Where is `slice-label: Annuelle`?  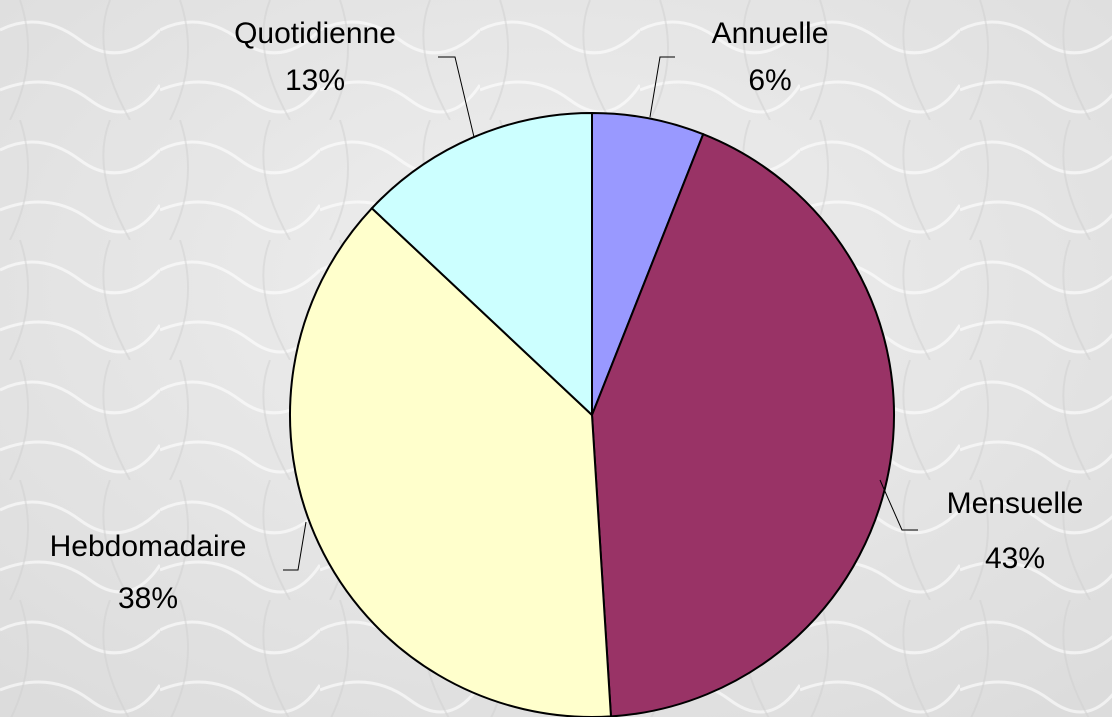
slice-label: Annuelle is located at coordinates (770, 33).